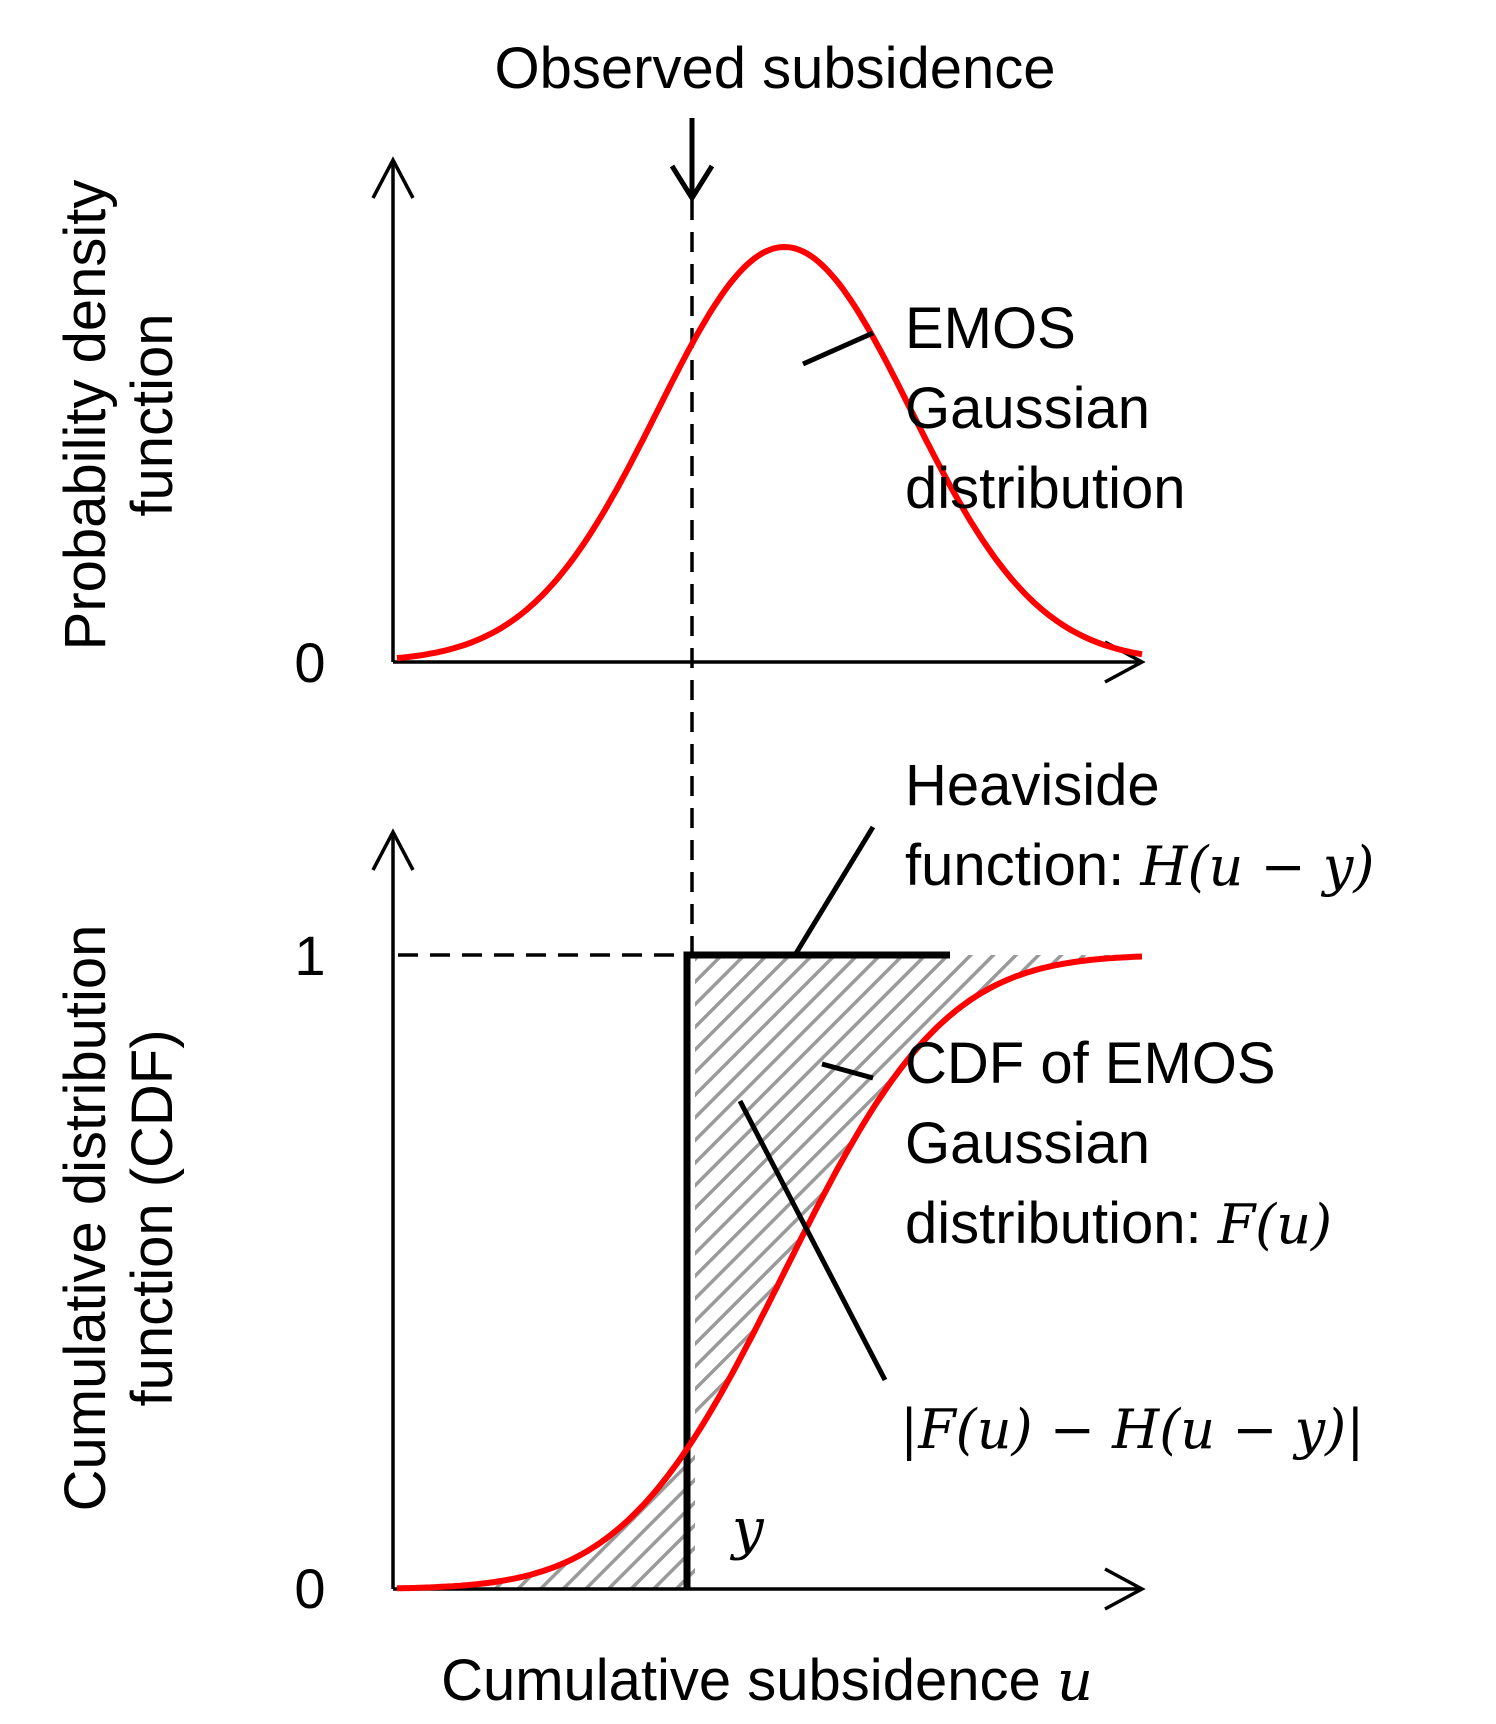  I want to click on pdf-ylabel-line2: function, so click(152, 414).